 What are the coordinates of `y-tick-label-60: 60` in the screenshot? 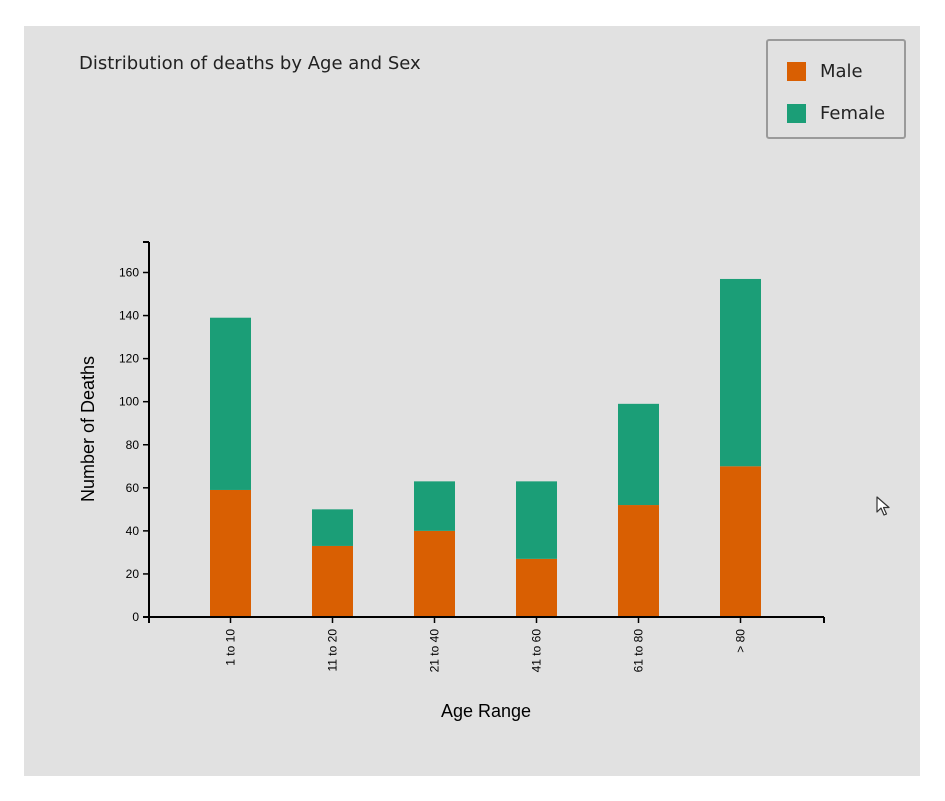 It's located at (133, 488).